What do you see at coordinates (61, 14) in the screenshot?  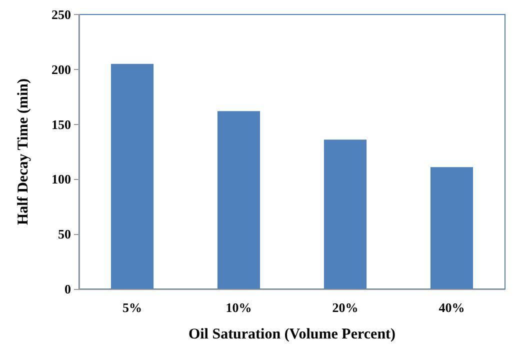 I see `y-tick-label: 250` at bounding box center [61, 14].